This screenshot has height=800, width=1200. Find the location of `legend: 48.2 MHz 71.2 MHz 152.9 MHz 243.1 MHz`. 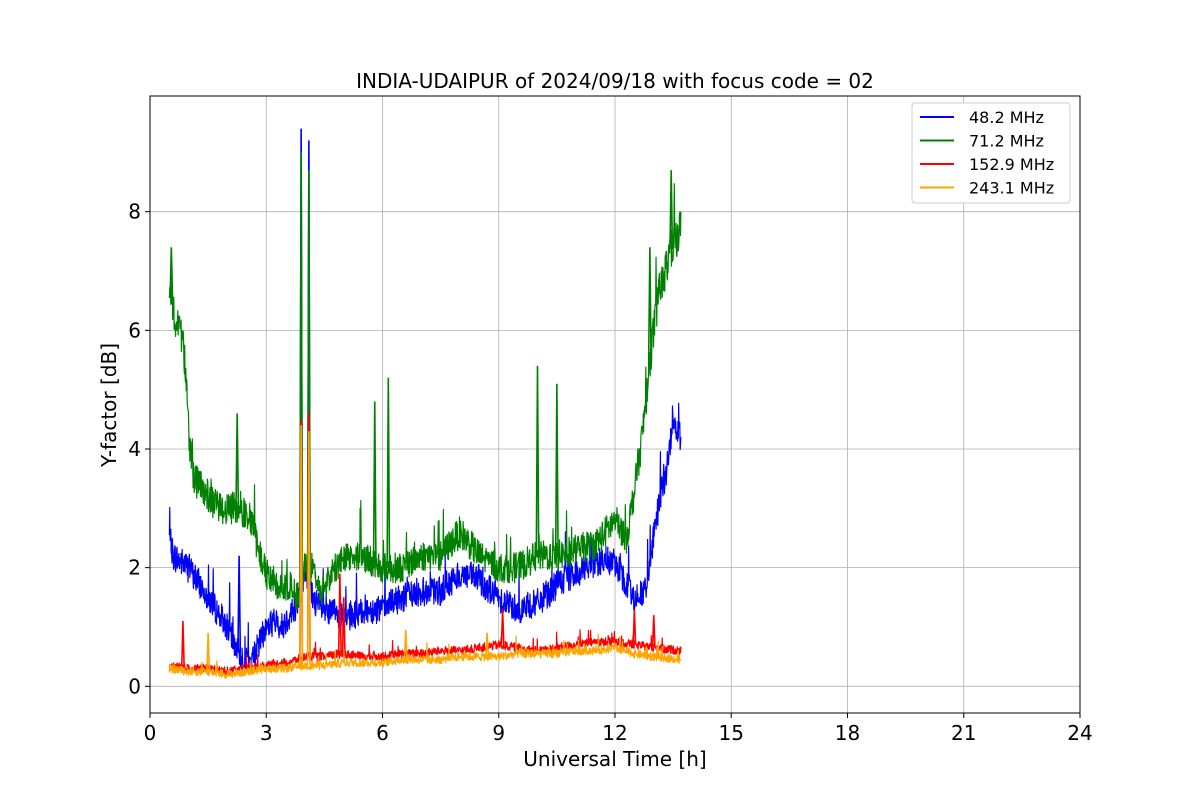

legend: 48.2 MHz 71.2 MHz 152.9 MHz 243.1 MHz is located at coordinates (991, 153).